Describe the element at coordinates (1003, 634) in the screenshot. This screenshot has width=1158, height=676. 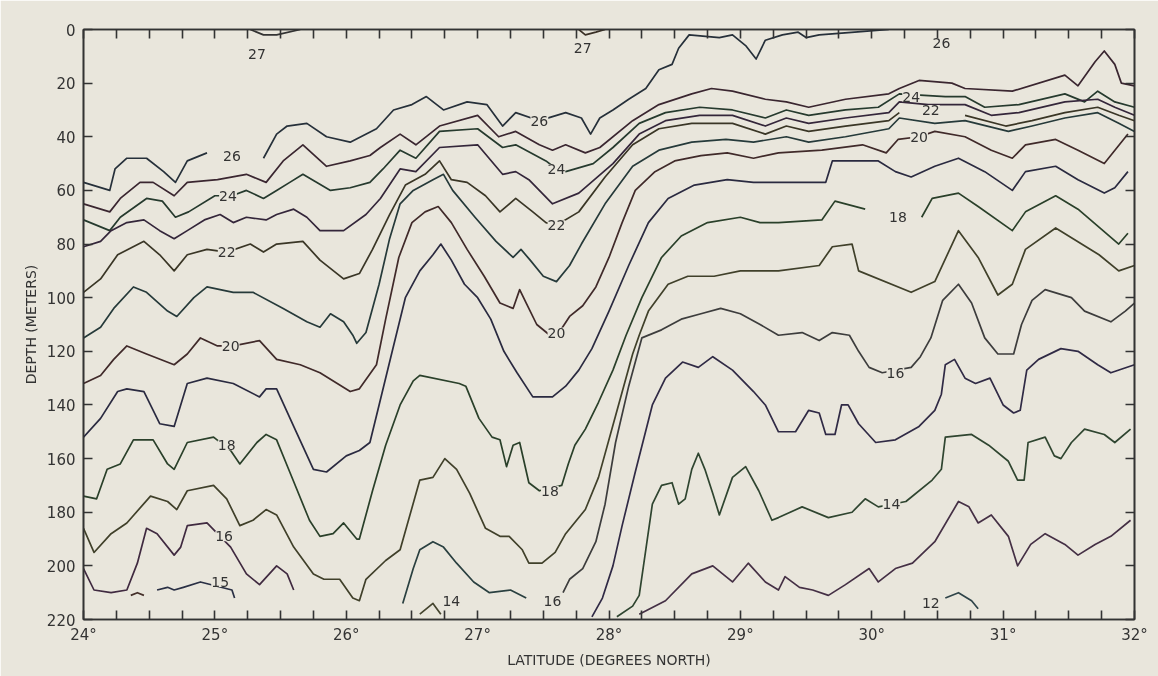
I see `x-tick-label: 31°` at that location.